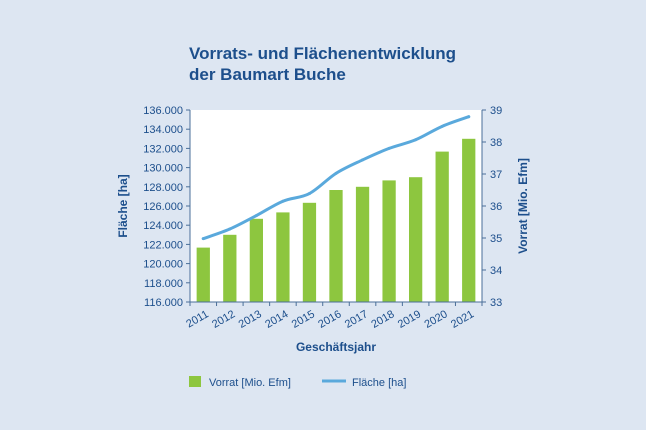 Image resolution: width=646 pixels, height=430 pixels. I want to click on left-axis-tick-label: 118.000, so click(163, 284).